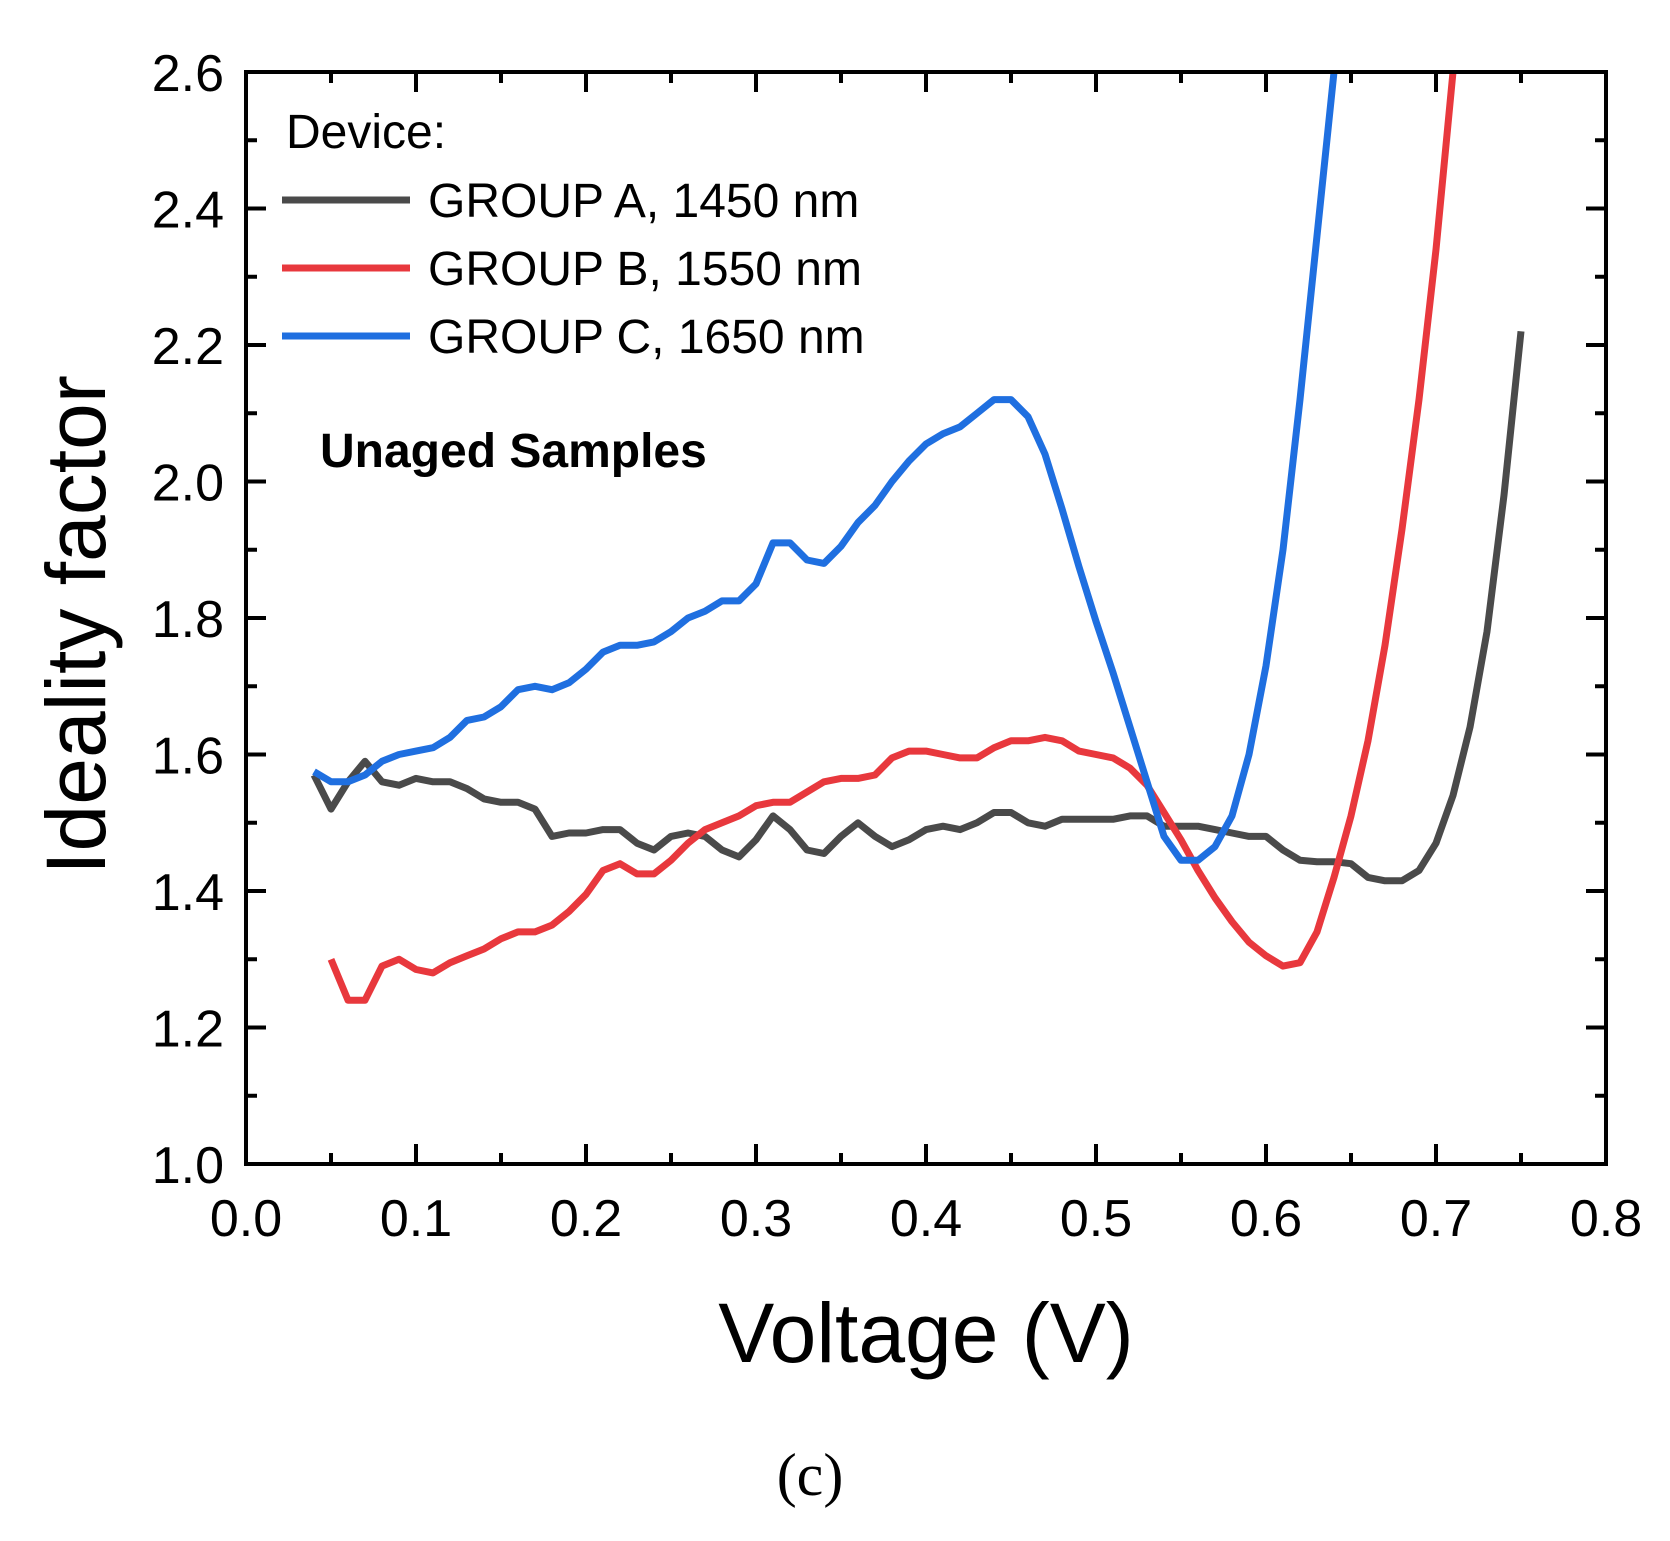  What do you see at coordinates (1096, 1219) in the screenshot?
I see `x-tick-label: 0.5` at bounding box center [1096, 1219].